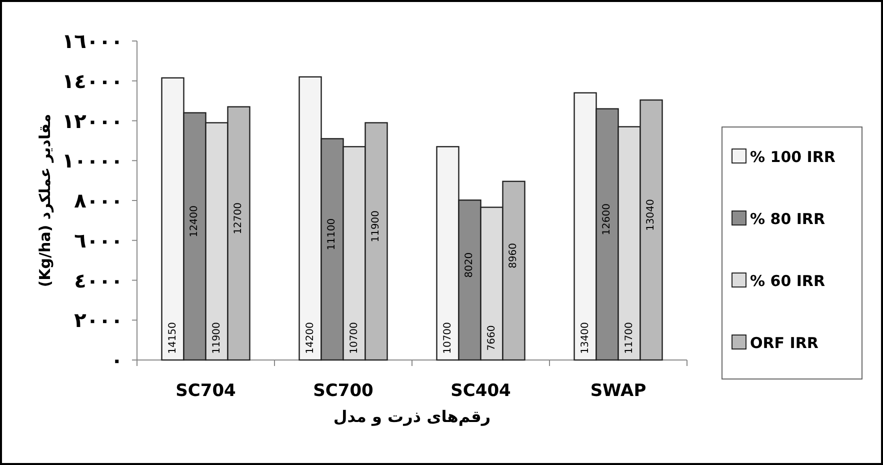 The width and height of the screenshot is (883, 465). Describe the element at coordinates (343, 391) in the screenshot. I see `x-tick-label: SC700` at that location.